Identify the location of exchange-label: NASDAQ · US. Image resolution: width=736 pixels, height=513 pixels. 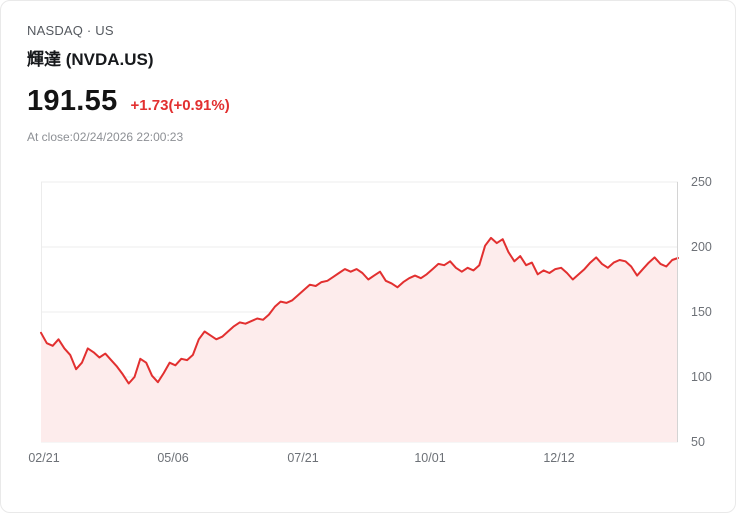
(70, 30).